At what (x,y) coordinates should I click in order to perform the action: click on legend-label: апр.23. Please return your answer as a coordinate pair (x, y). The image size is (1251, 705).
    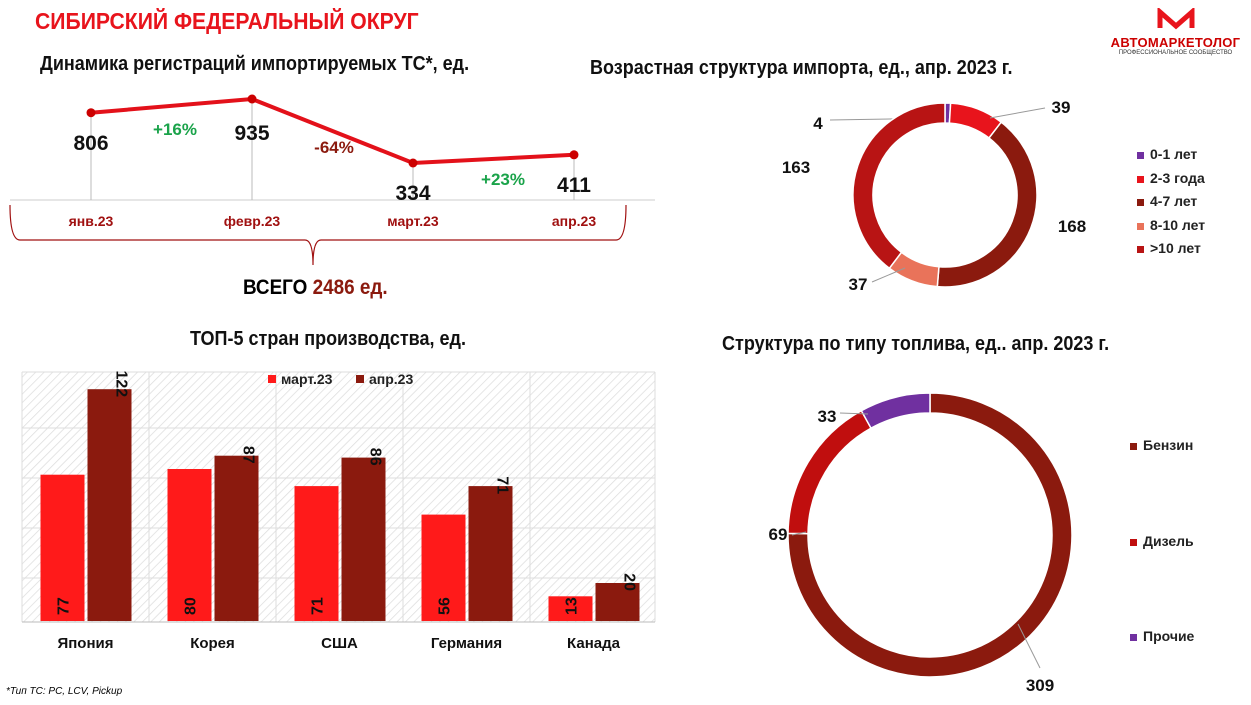
    Looking at the image, I should click on (391, 379).